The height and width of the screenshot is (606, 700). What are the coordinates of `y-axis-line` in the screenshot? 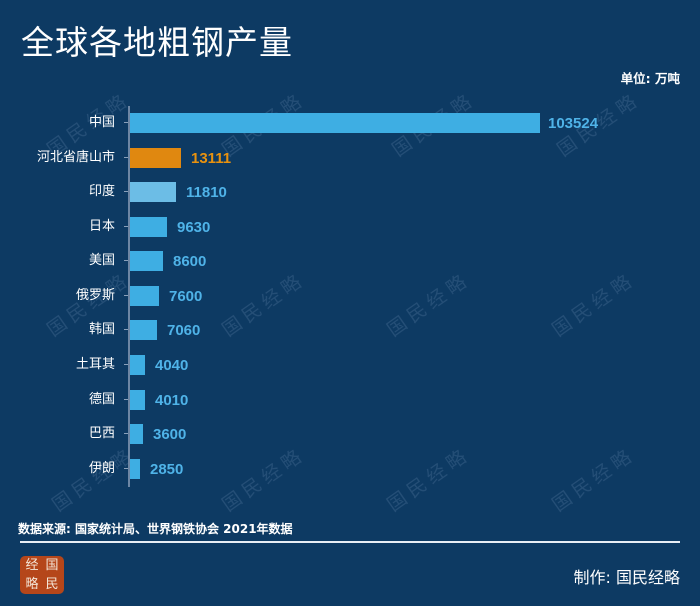 It's located at (129, 296).